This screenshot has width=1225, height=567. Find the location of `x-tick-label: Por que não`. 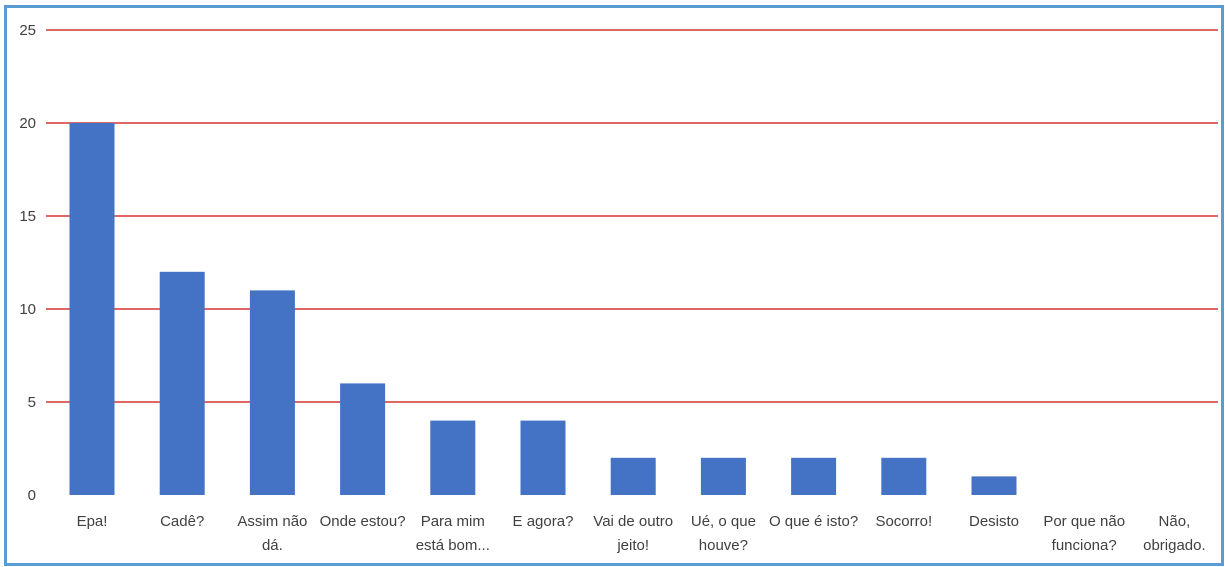

x-tick-label: Por que não is located at coordinates (1084, 521).